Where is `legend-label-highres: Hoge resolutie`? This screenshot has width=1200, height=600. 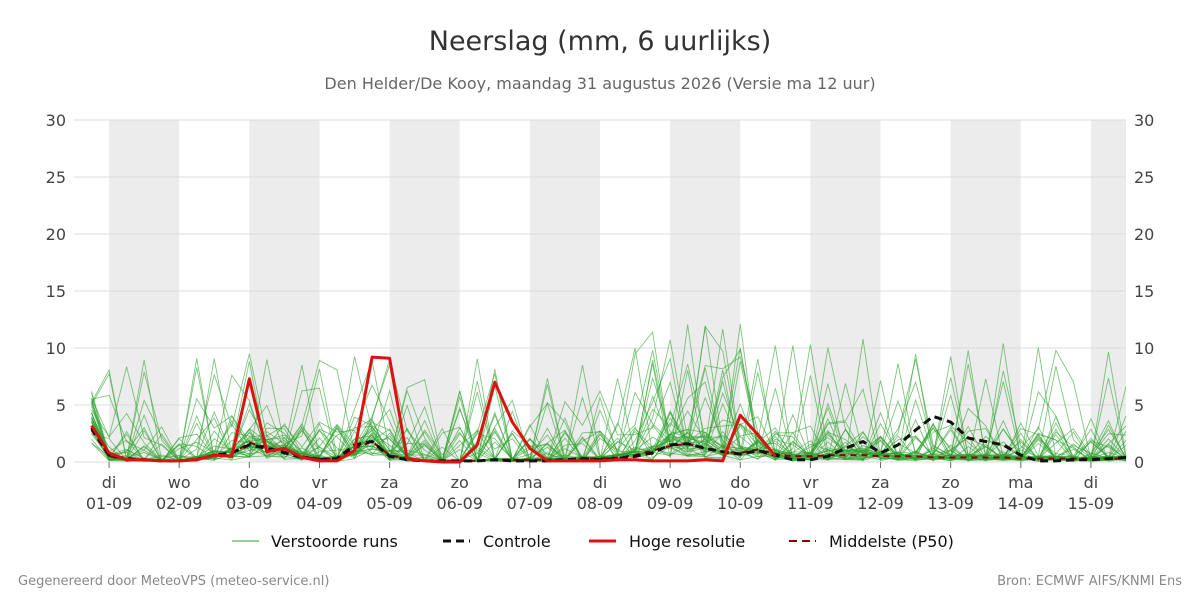
legend-label-highres: Hoge resolutie is located at coordinates (687, 541).